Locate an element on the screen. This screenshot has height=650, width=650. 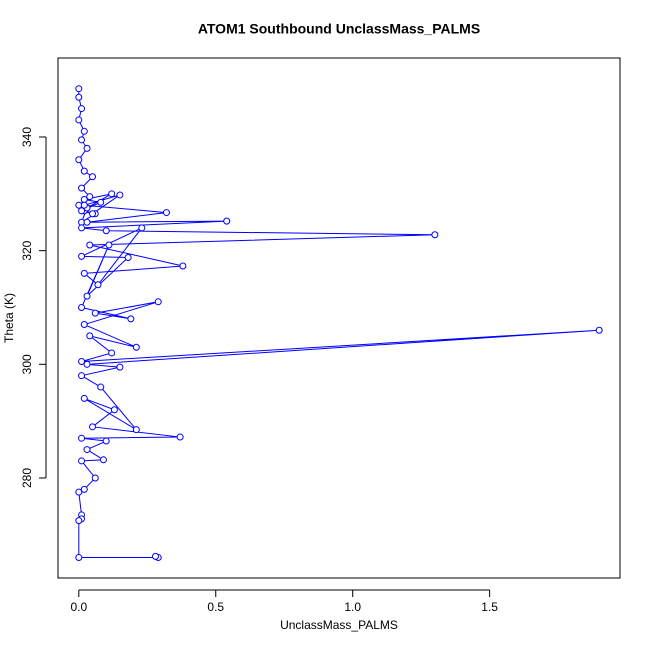
x-tick-label: 0.5 is located at coordinates (215, 607).